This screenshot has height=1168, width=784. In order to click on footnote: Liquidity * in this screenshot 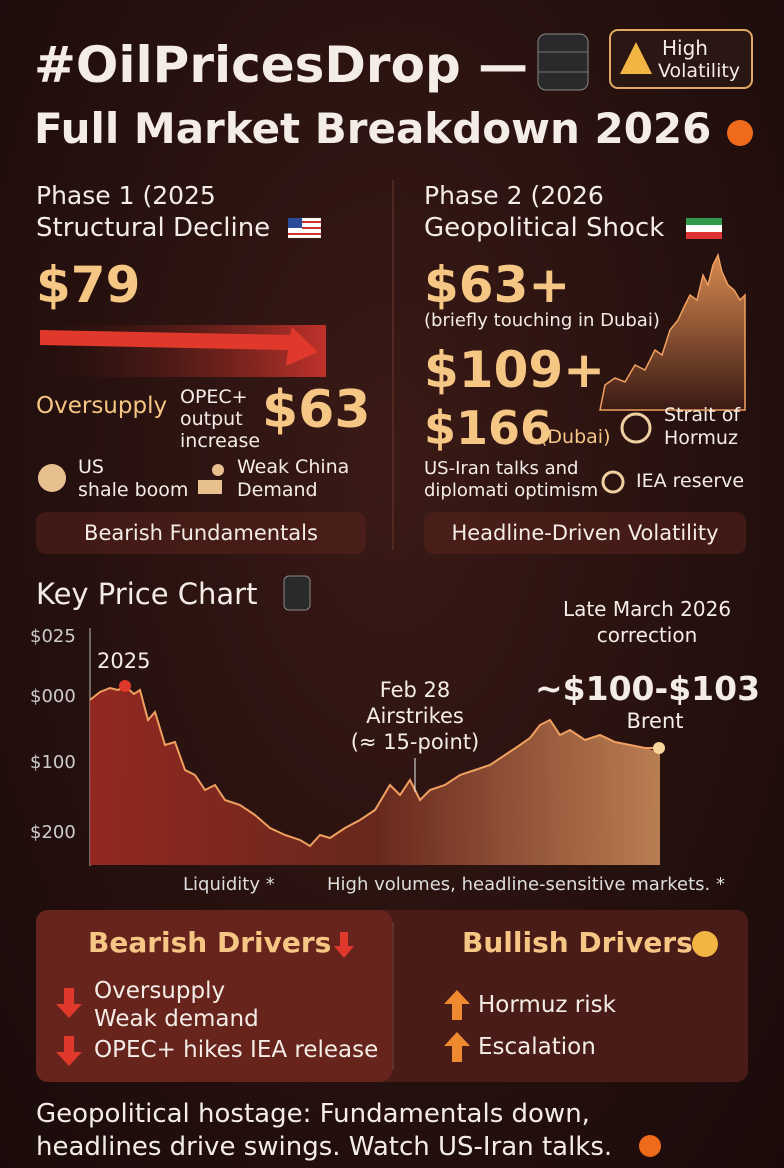, I will do `click(229, 884)`.